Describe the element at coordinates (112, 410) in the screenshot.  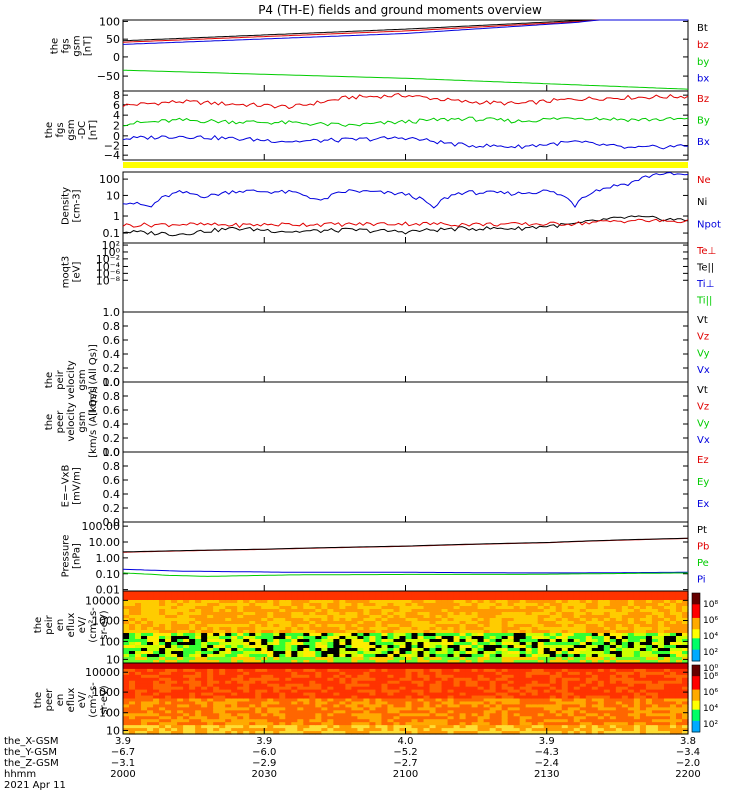
I see `y-tick-label: 0.6` at that location.